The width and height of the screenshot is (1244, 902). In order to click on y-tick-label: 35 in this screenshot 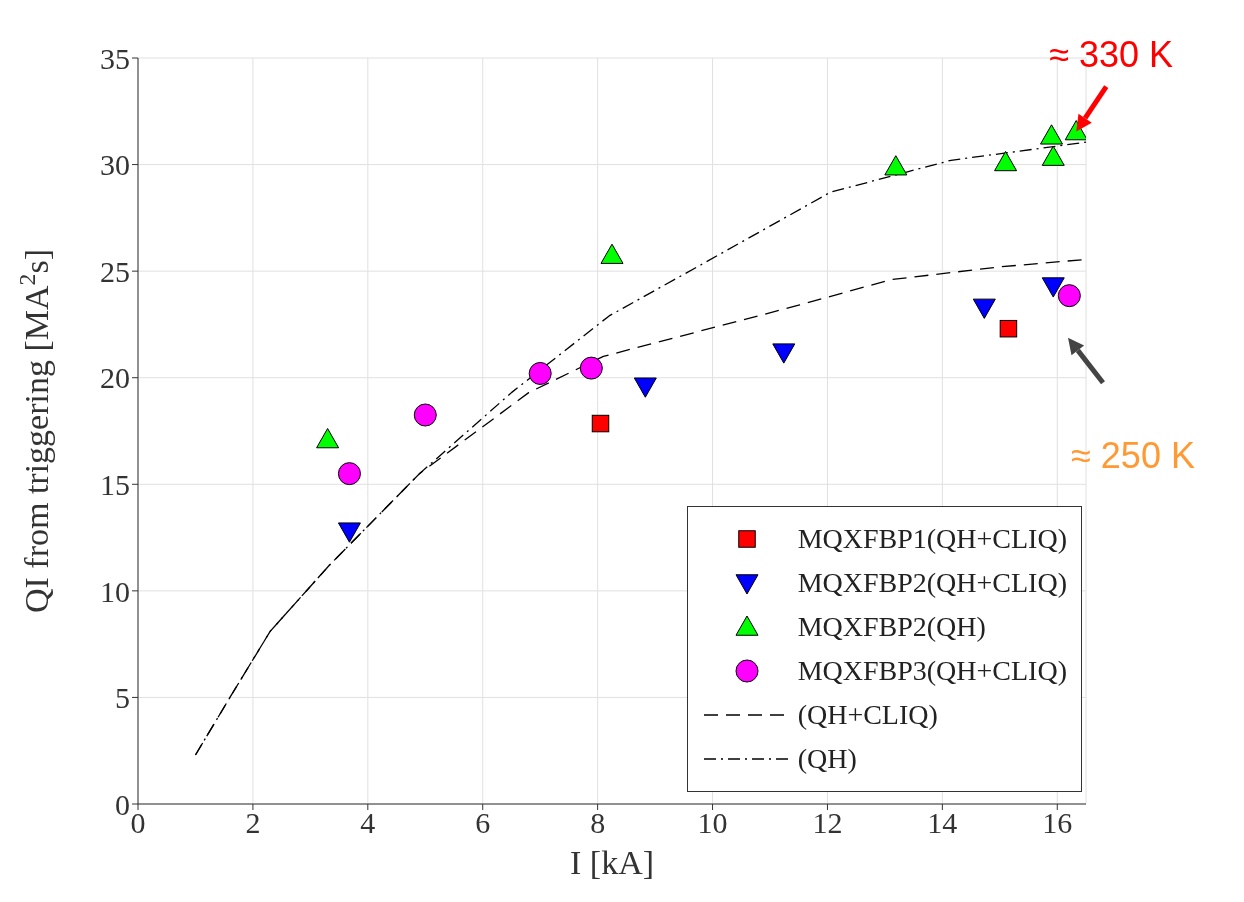, I will do `click(115, 58)`.